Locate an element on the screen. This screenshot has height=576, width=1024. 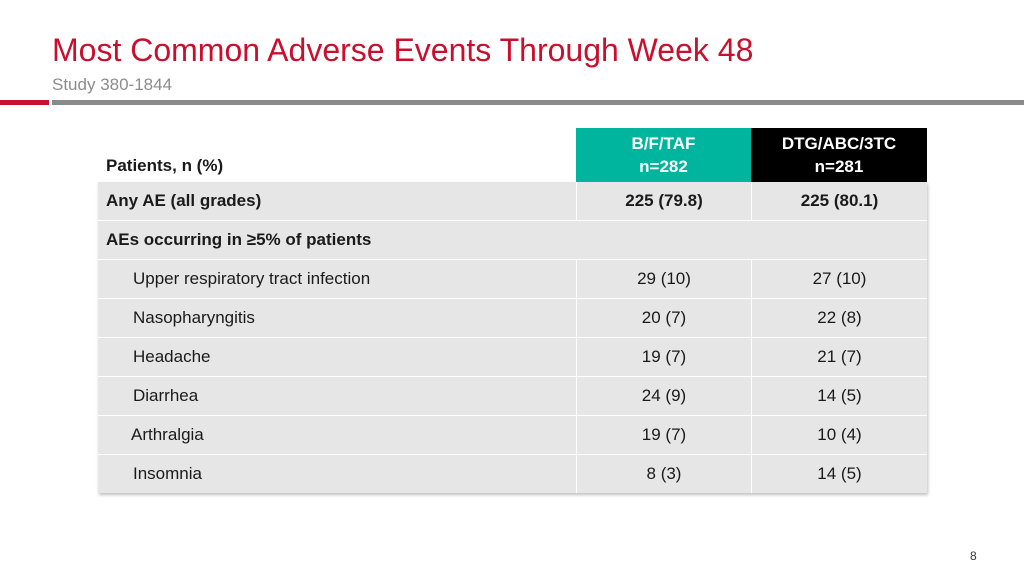
header-dtg: DTG/ABC/3TC n=281 is located at coordinates (839, 155).